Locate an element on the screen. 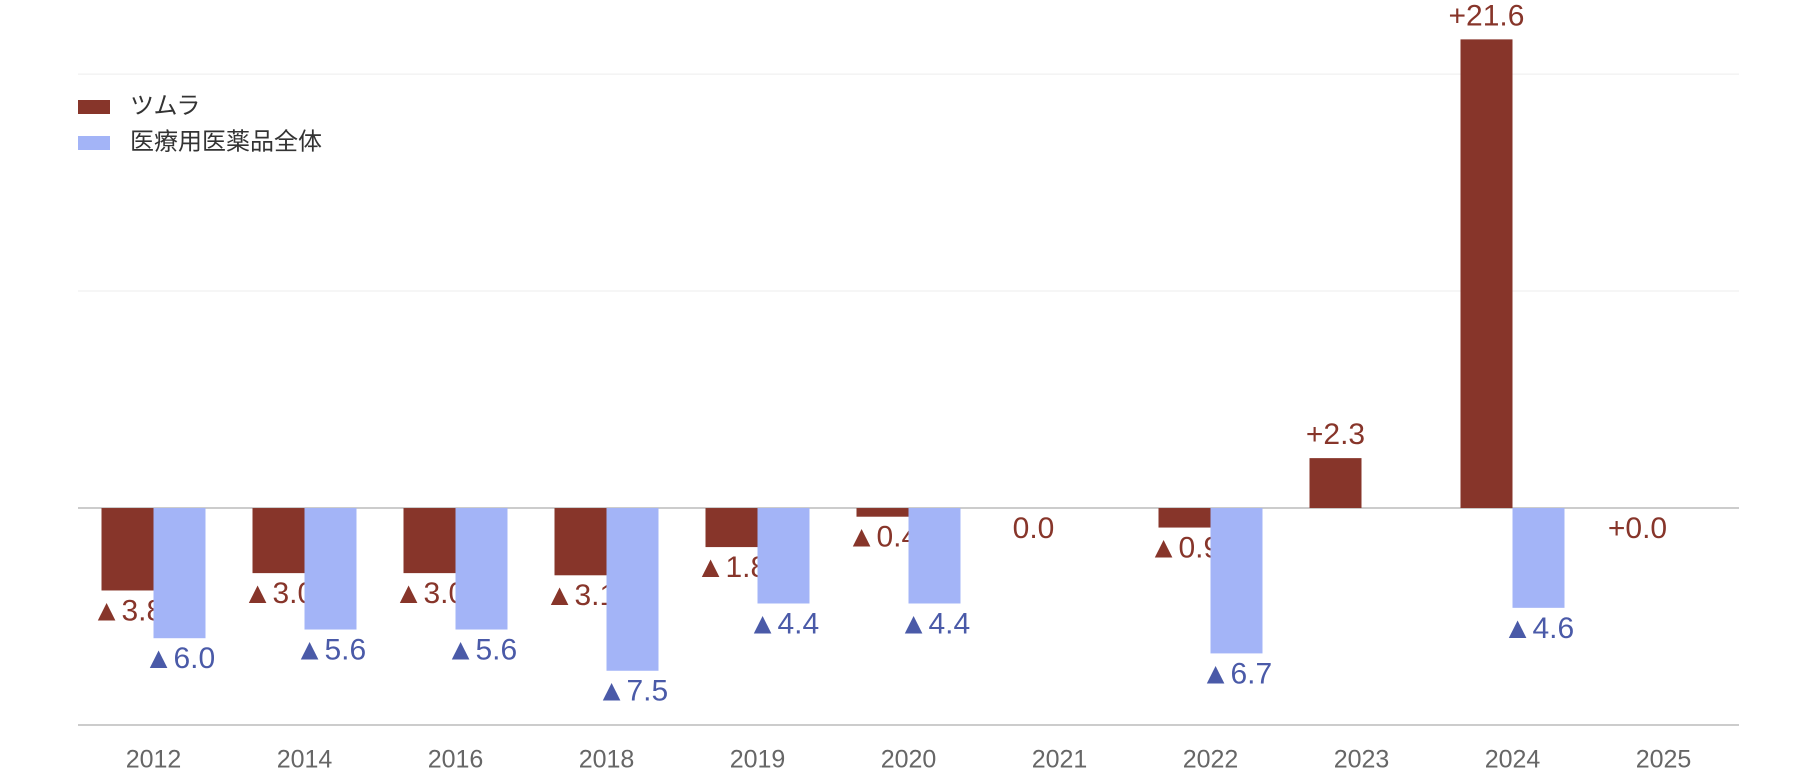  x-tick-label: 2020 is located at coordinates (909, 760).